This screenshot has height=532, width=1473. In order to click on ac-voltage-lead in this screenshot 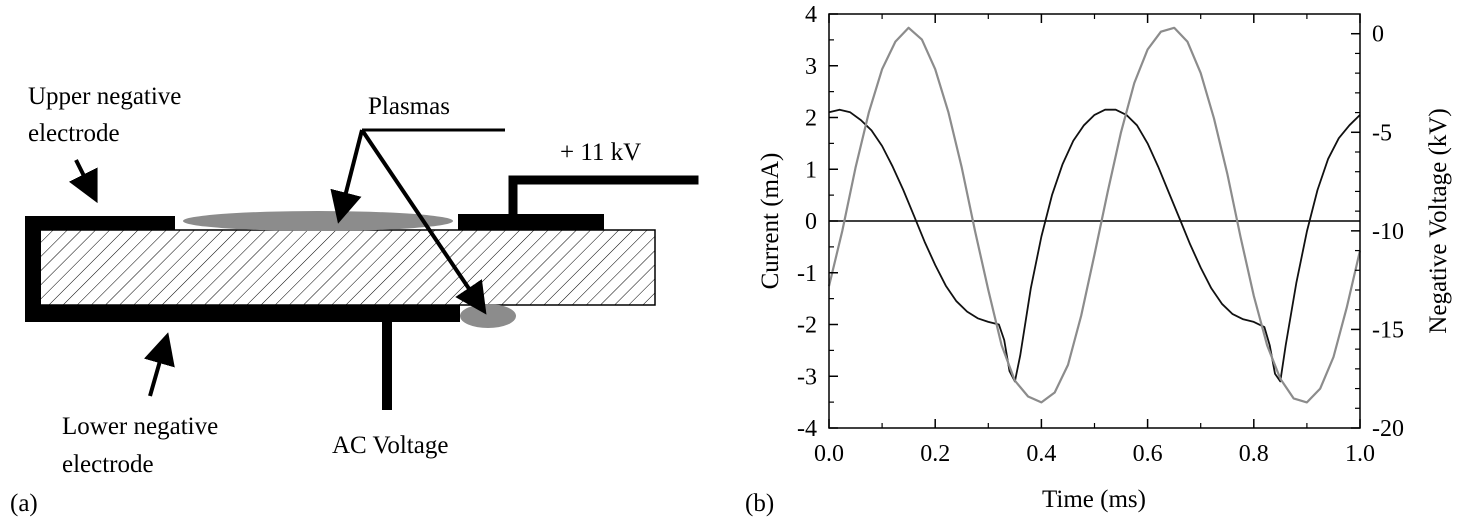, I will do `click(387, 366)`.